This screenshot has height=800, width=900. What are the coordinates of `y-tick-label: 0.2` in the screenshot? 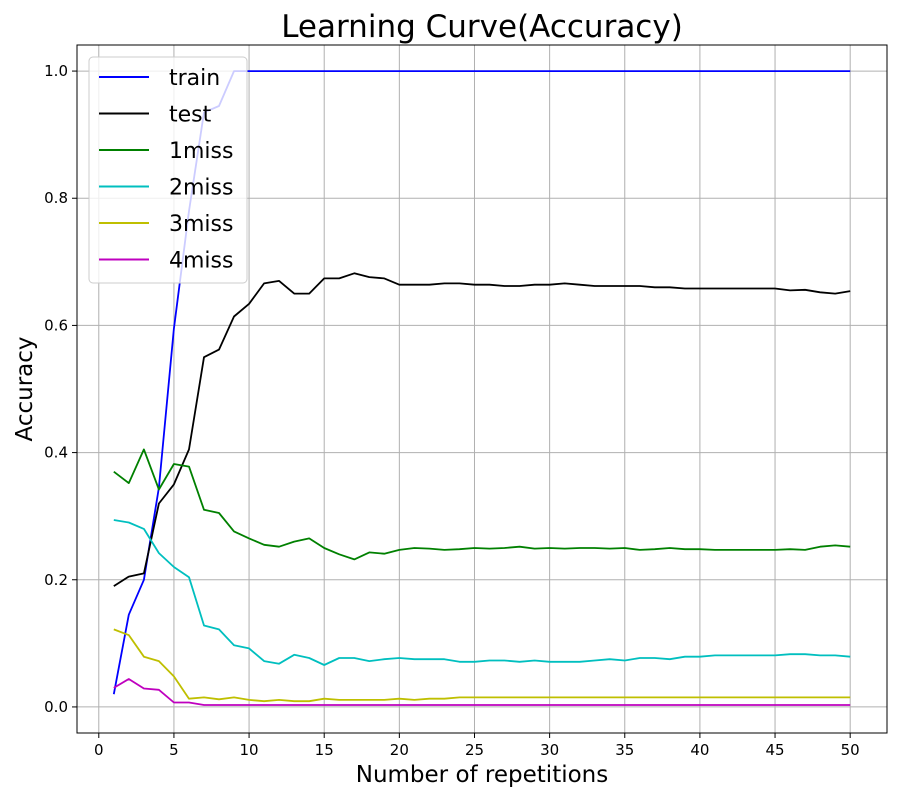 It's located at (56, 580).